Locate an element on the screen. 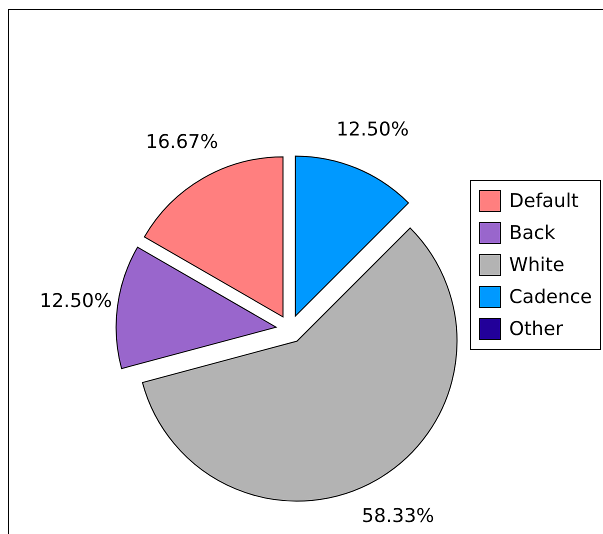 This screenshot has height=534, width=603. legend-label: Default is located at coordinates (544, 201).